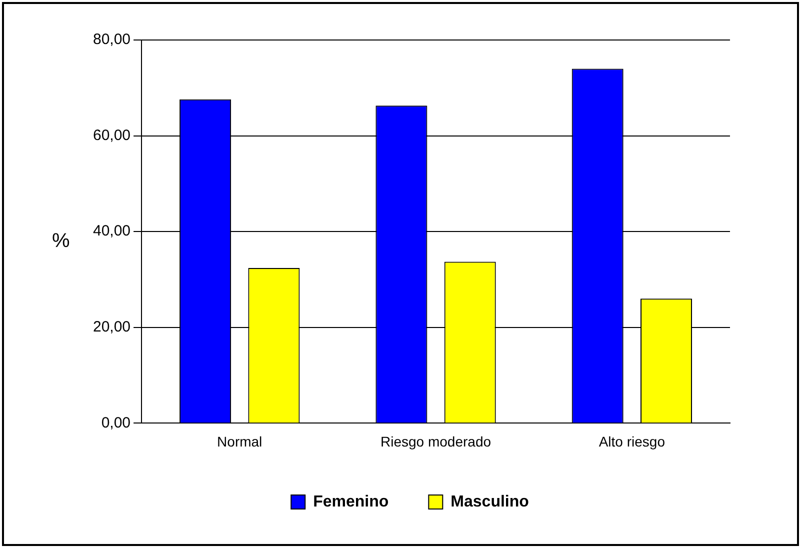 The height and width of the screenshot is (550, 803). What do you see at coordinates (239, 441) in the screenshot?
I see `x-tick-label: Normal` at bounding box center [239, 441].